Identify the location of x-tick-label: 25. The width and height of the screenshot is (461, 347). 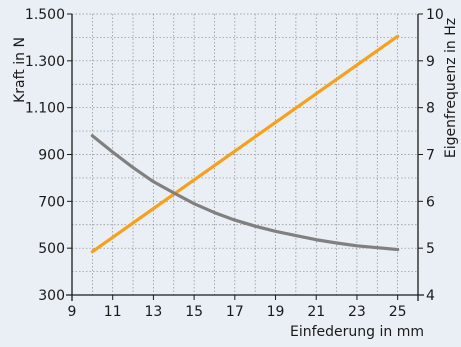
(398, 312).